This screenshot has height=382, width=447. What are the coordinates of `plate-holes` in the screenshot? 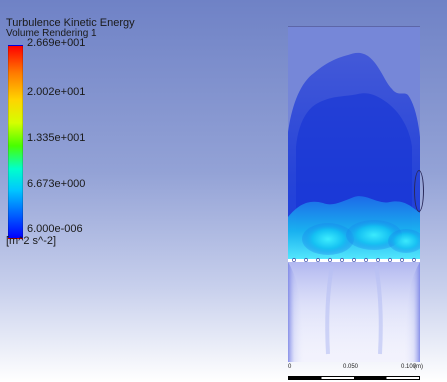 It's located at (354, 260).